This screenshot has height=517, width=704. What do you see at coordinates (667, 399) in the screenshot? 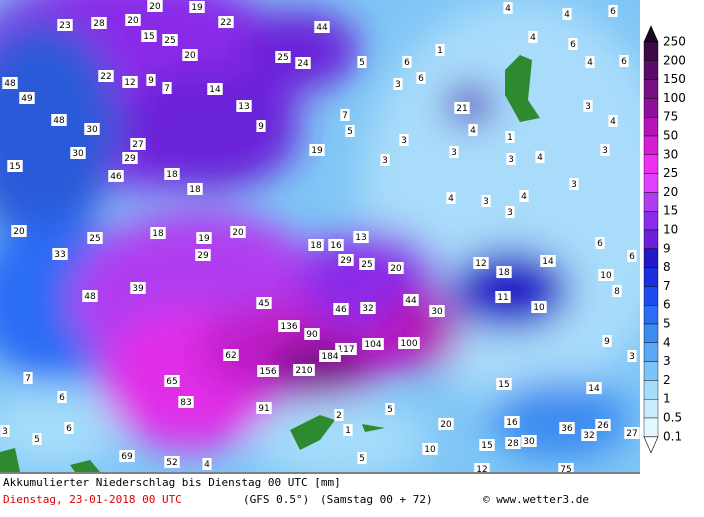
I see `legend-label: 1` at bounding box center [667, 399].